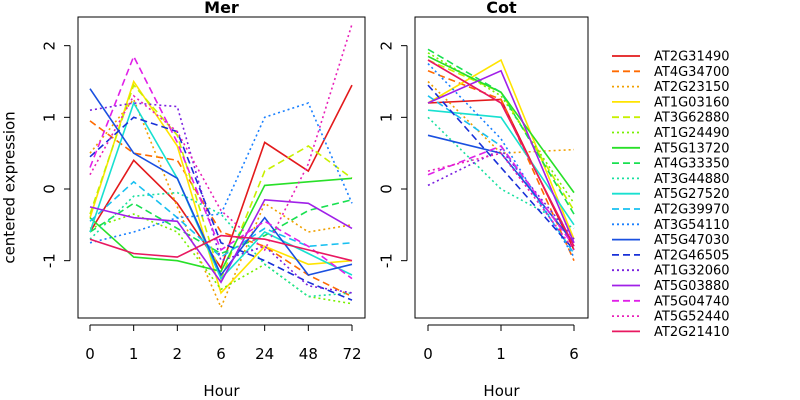 This screenshot has width=800, height=400. I want to click on x-tick-label: 48, so click(308, 354).